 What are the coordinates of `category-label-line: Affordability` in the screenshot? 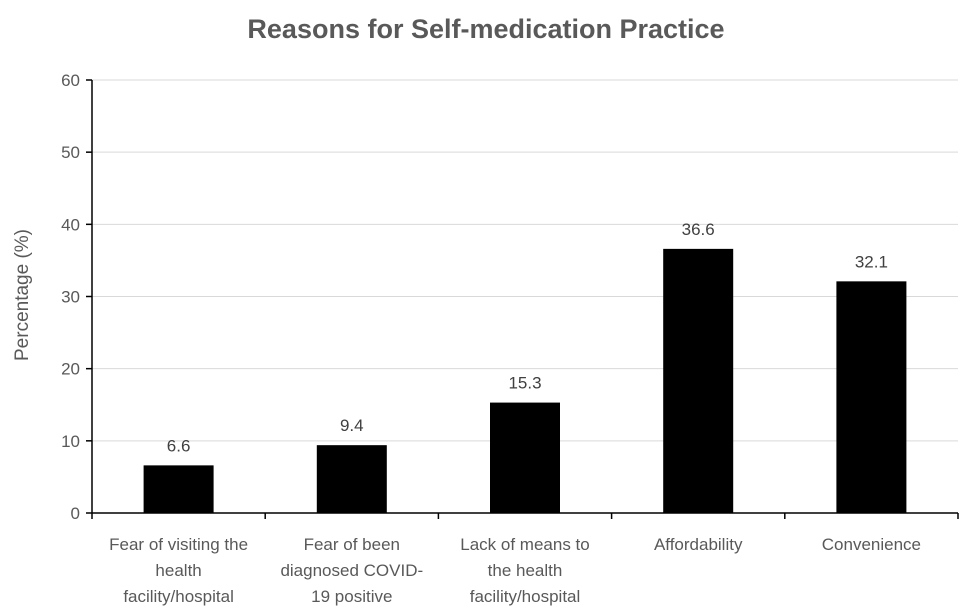 It's located at (698, 544).